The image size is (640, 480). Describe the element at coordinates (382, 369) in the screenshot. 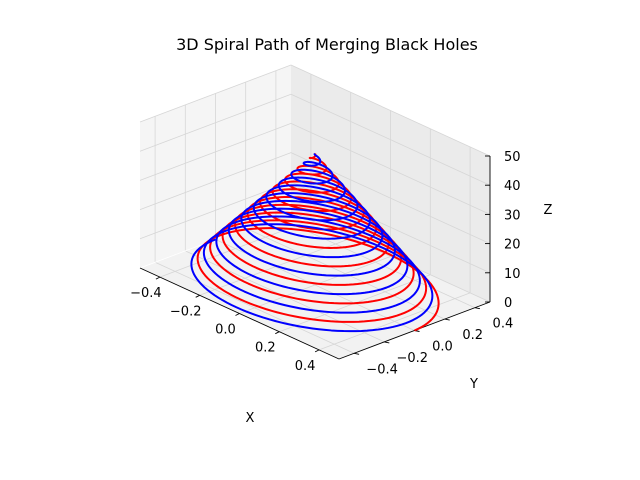

I see `y-tick-label: −0.4` at that location.